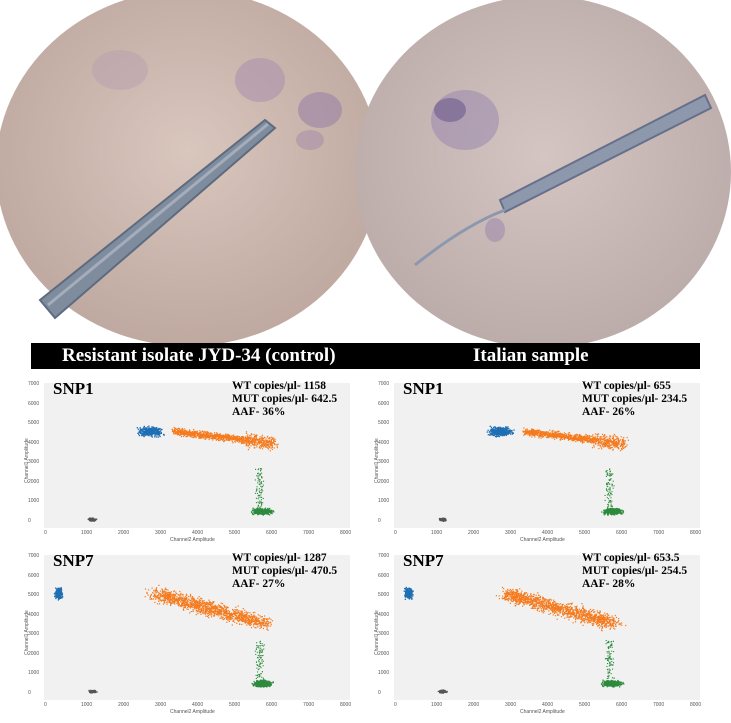 This screenshot has width=731, height=723. Describe the element at coordinates (279, 386) in the screenshot. I see `wt-value: WT copies/µl- 1158` at that location.